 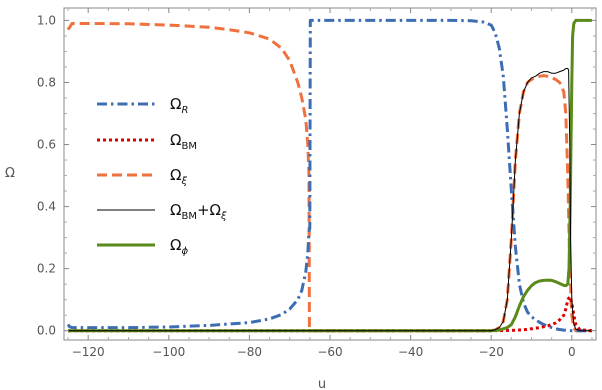 What do you see at coordinates (10, 173) in the screenshot?
I see `y-axis-label: Ω` at bounding box center [10, 173].